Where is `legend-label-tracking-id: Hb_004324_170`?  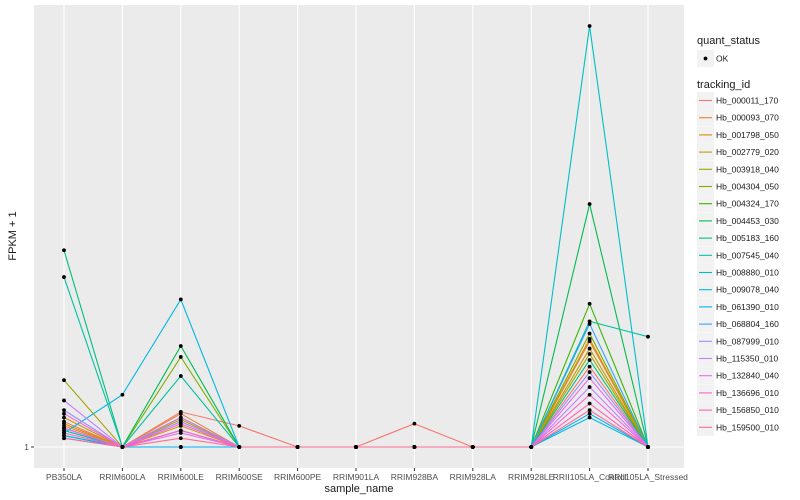 legend-label-tracking-id: Hb_004324_170 is located at coordinates (747, 204).